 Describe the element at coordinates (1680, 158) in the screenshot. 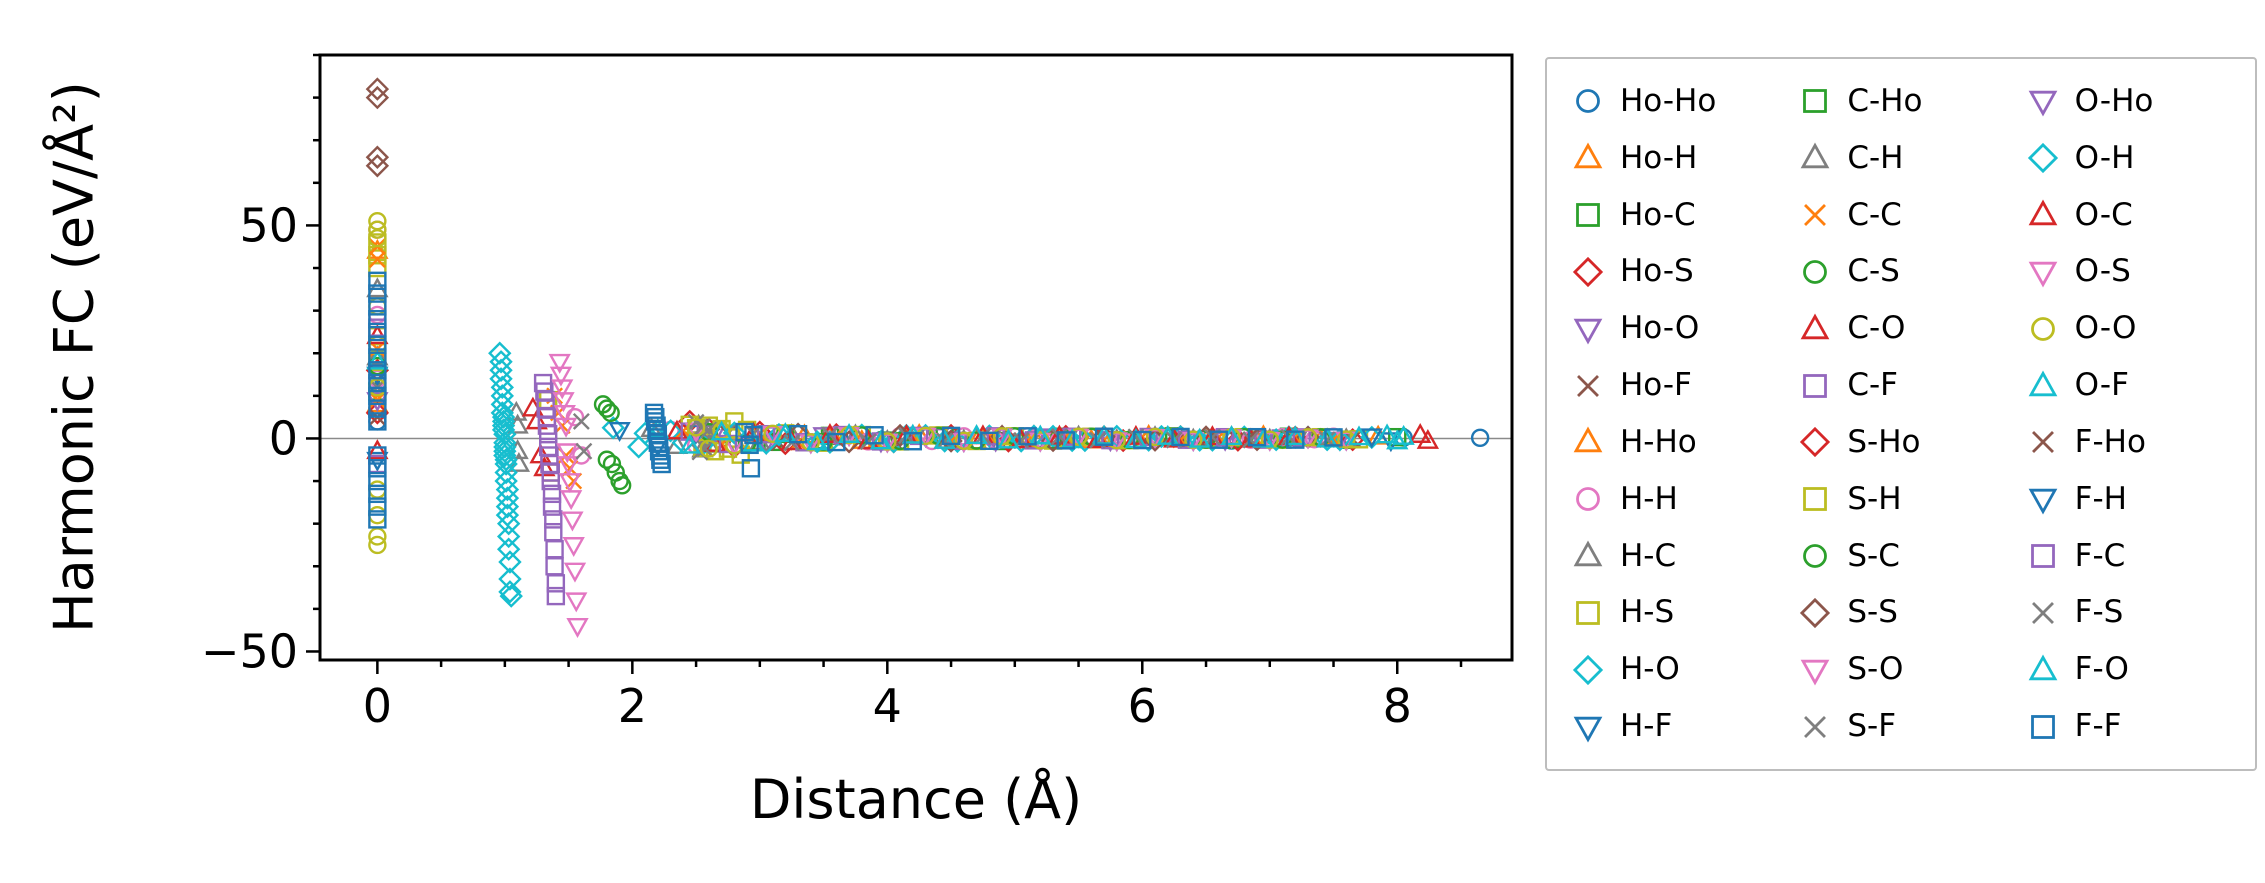

I see `legend-entry-Ho-H: Ho-H` at that location.